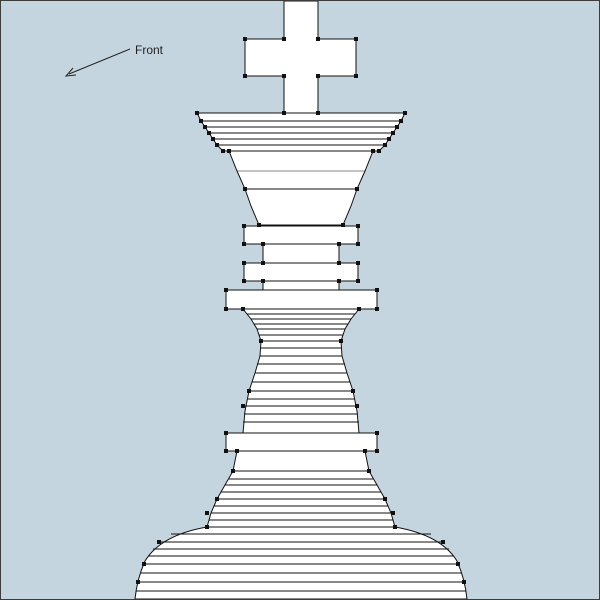 This screenshot has width=600, height=600. I want to click on view-label: Front, so click(149, 50).